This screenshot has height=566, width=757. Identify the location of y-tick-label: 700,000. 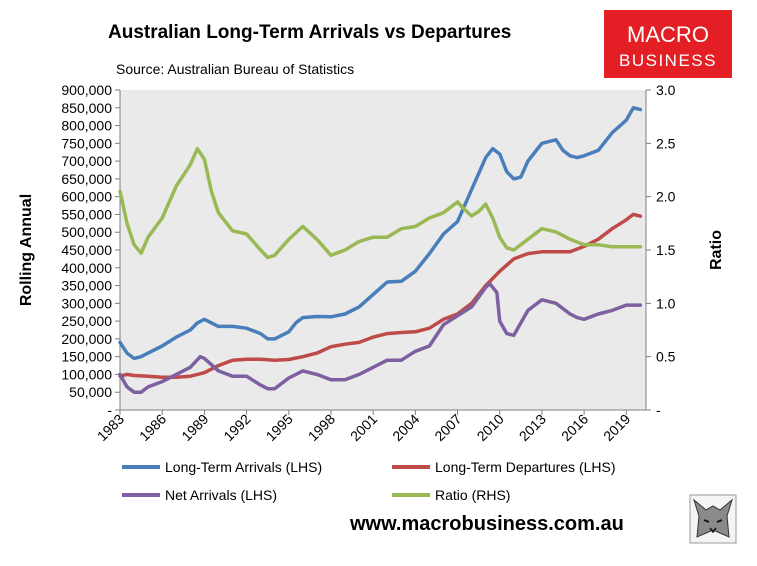
(86, 161).